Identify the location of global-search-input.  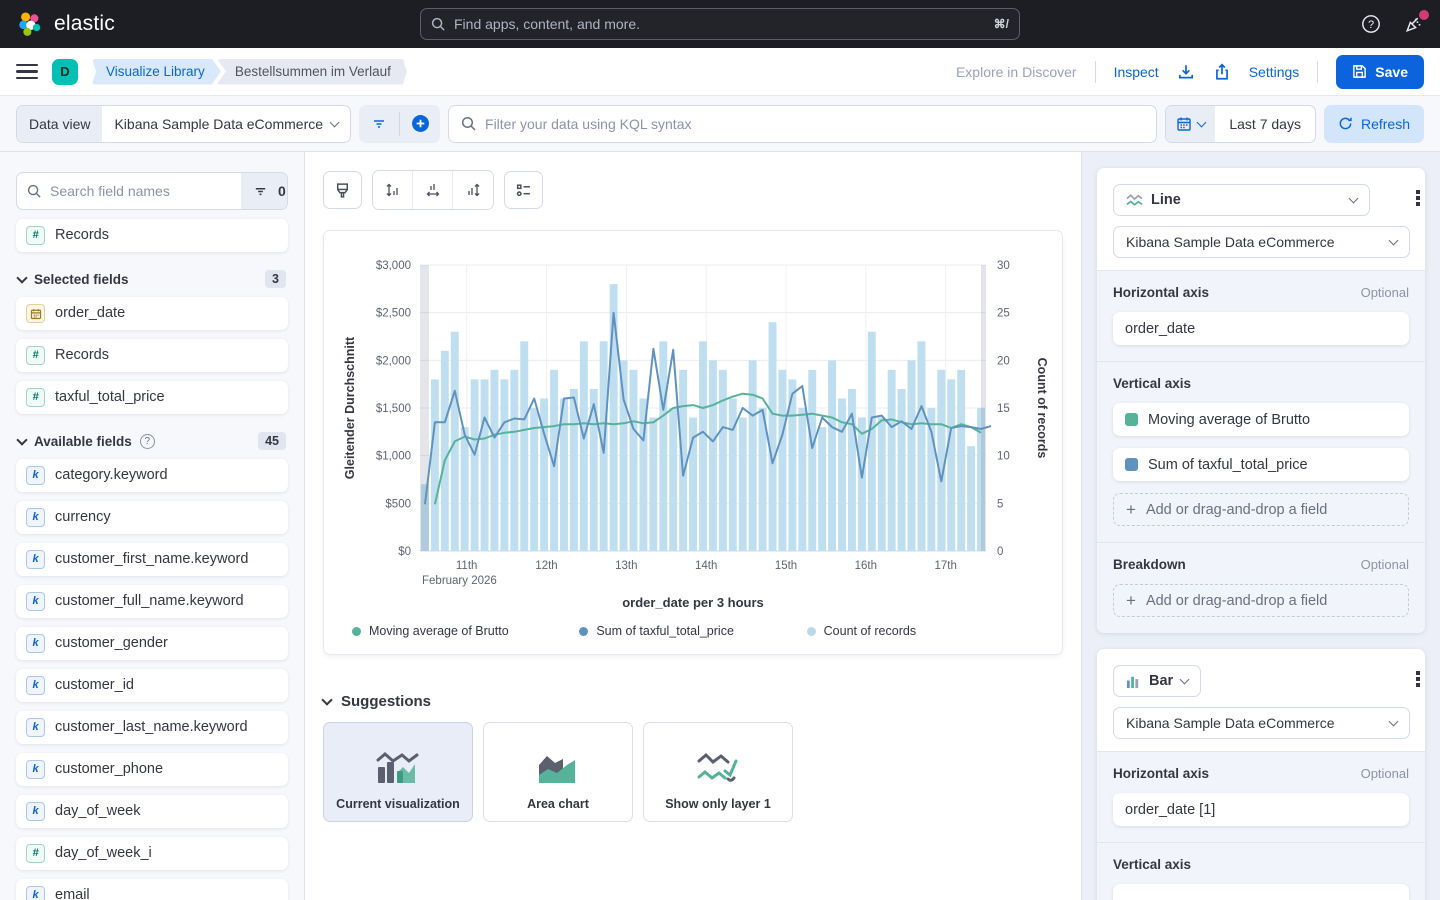
(720, 24).